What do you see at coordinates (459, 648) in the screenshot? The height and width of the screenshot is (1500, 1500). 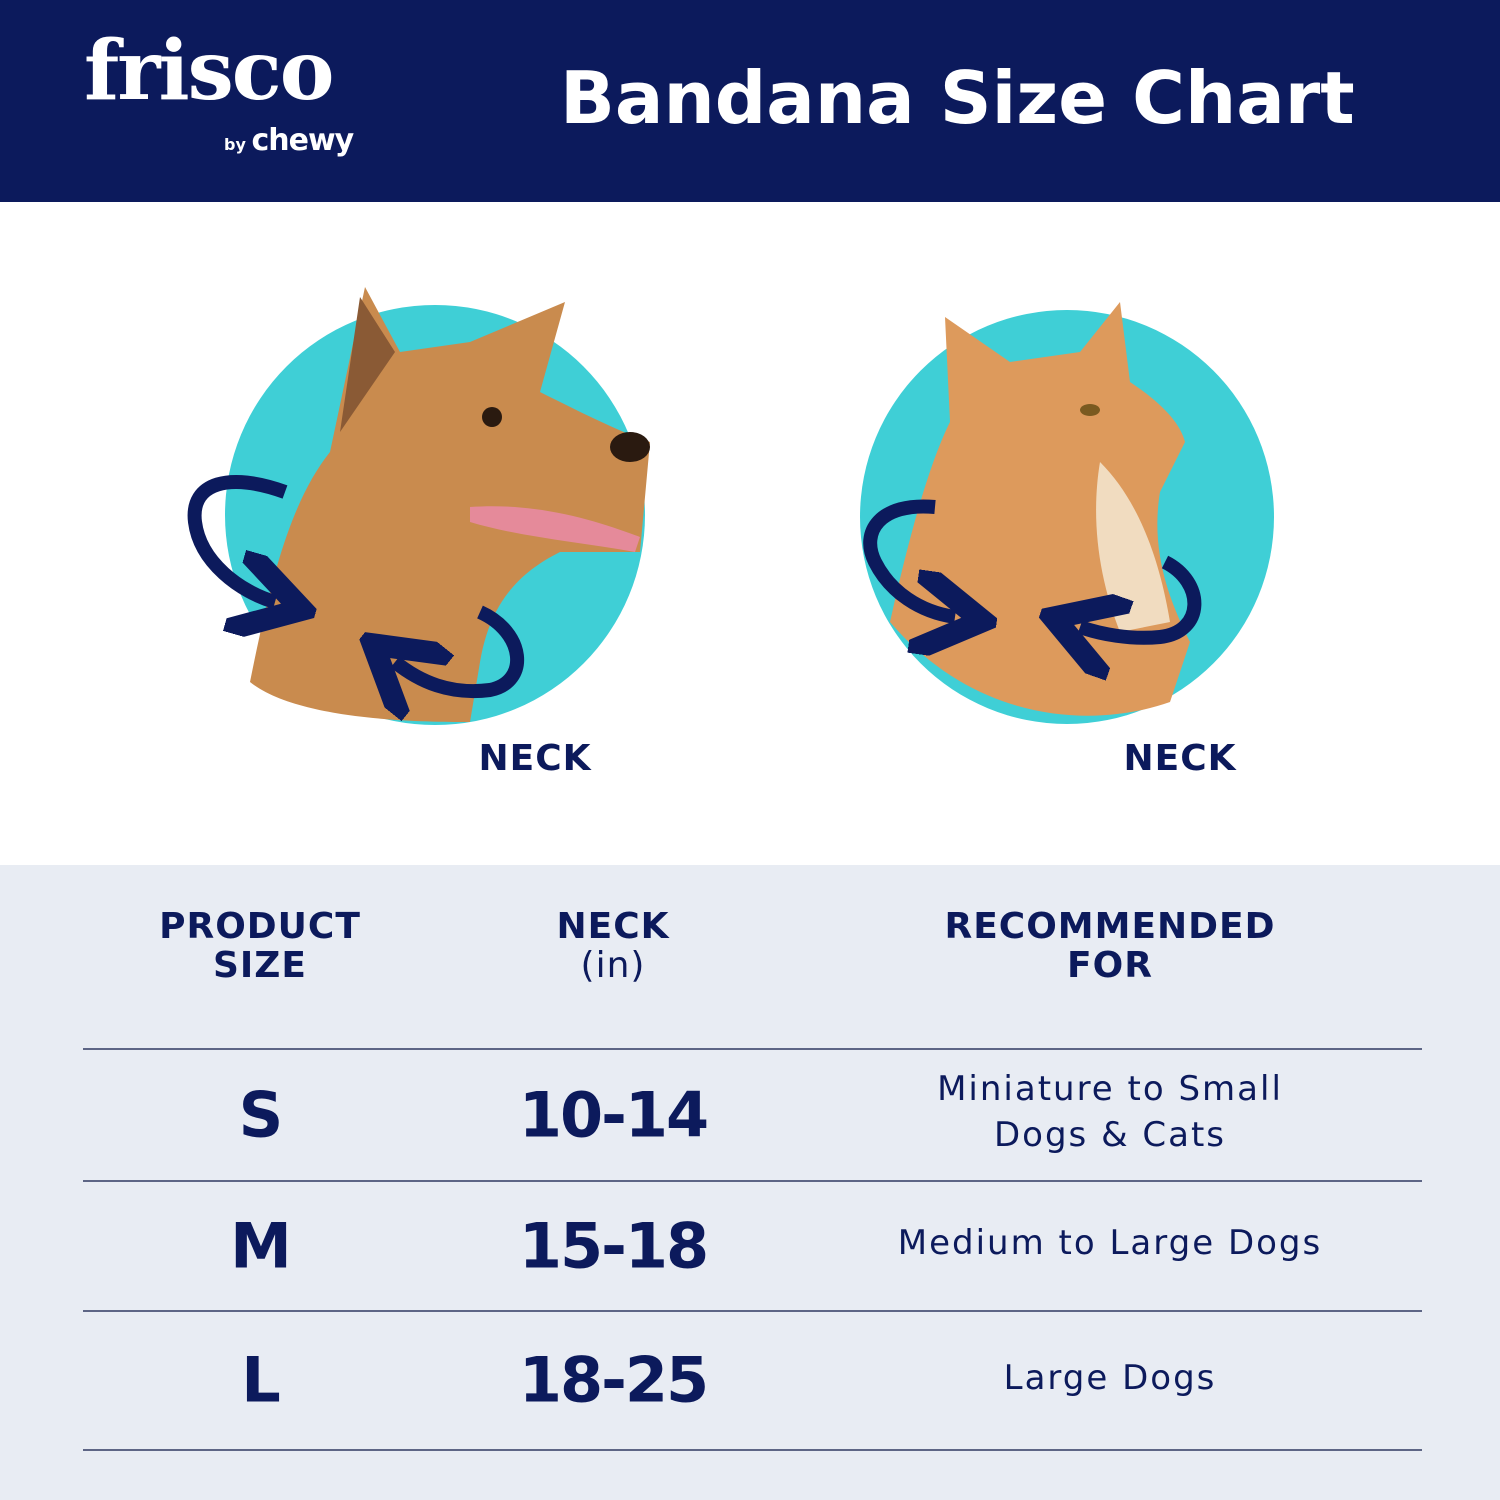 I see `dog-arrow-right-icon` at bounding box center [459, 648].